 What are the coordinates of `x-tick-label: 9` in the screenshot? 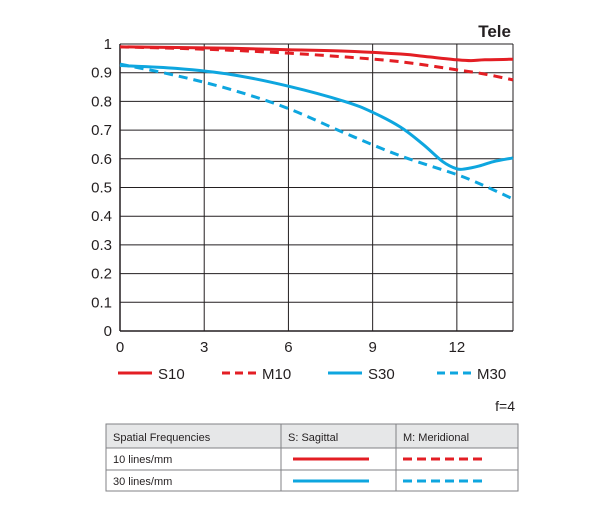 It's located at (372, 347).